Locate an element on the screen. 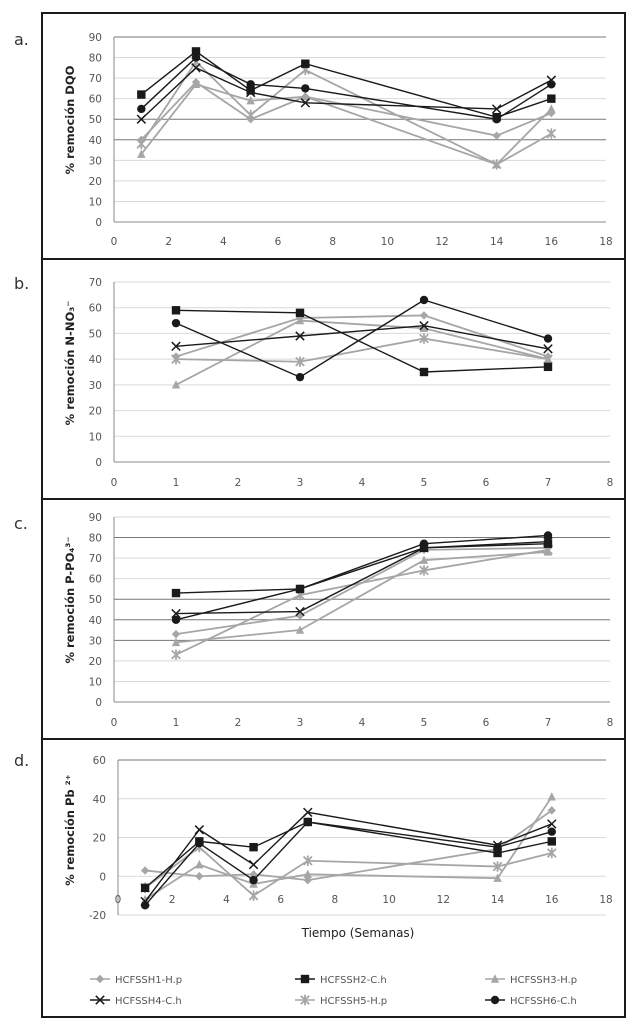 This screenshot has width=635, height=1023. x-tick-label: 7 is located at coordinates (548, 483).